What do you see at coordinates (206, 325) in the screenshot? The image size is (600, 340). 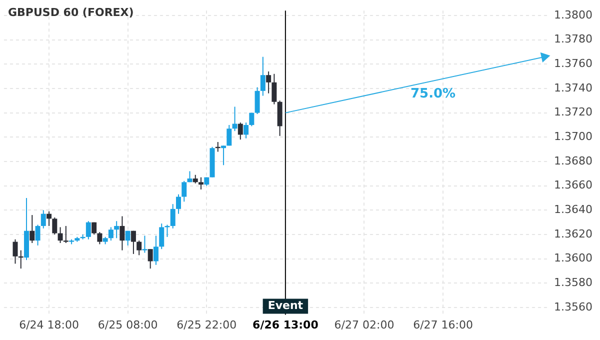 I see `x-tick-label: 6/25 22:00` at bounding box center [206, 325].